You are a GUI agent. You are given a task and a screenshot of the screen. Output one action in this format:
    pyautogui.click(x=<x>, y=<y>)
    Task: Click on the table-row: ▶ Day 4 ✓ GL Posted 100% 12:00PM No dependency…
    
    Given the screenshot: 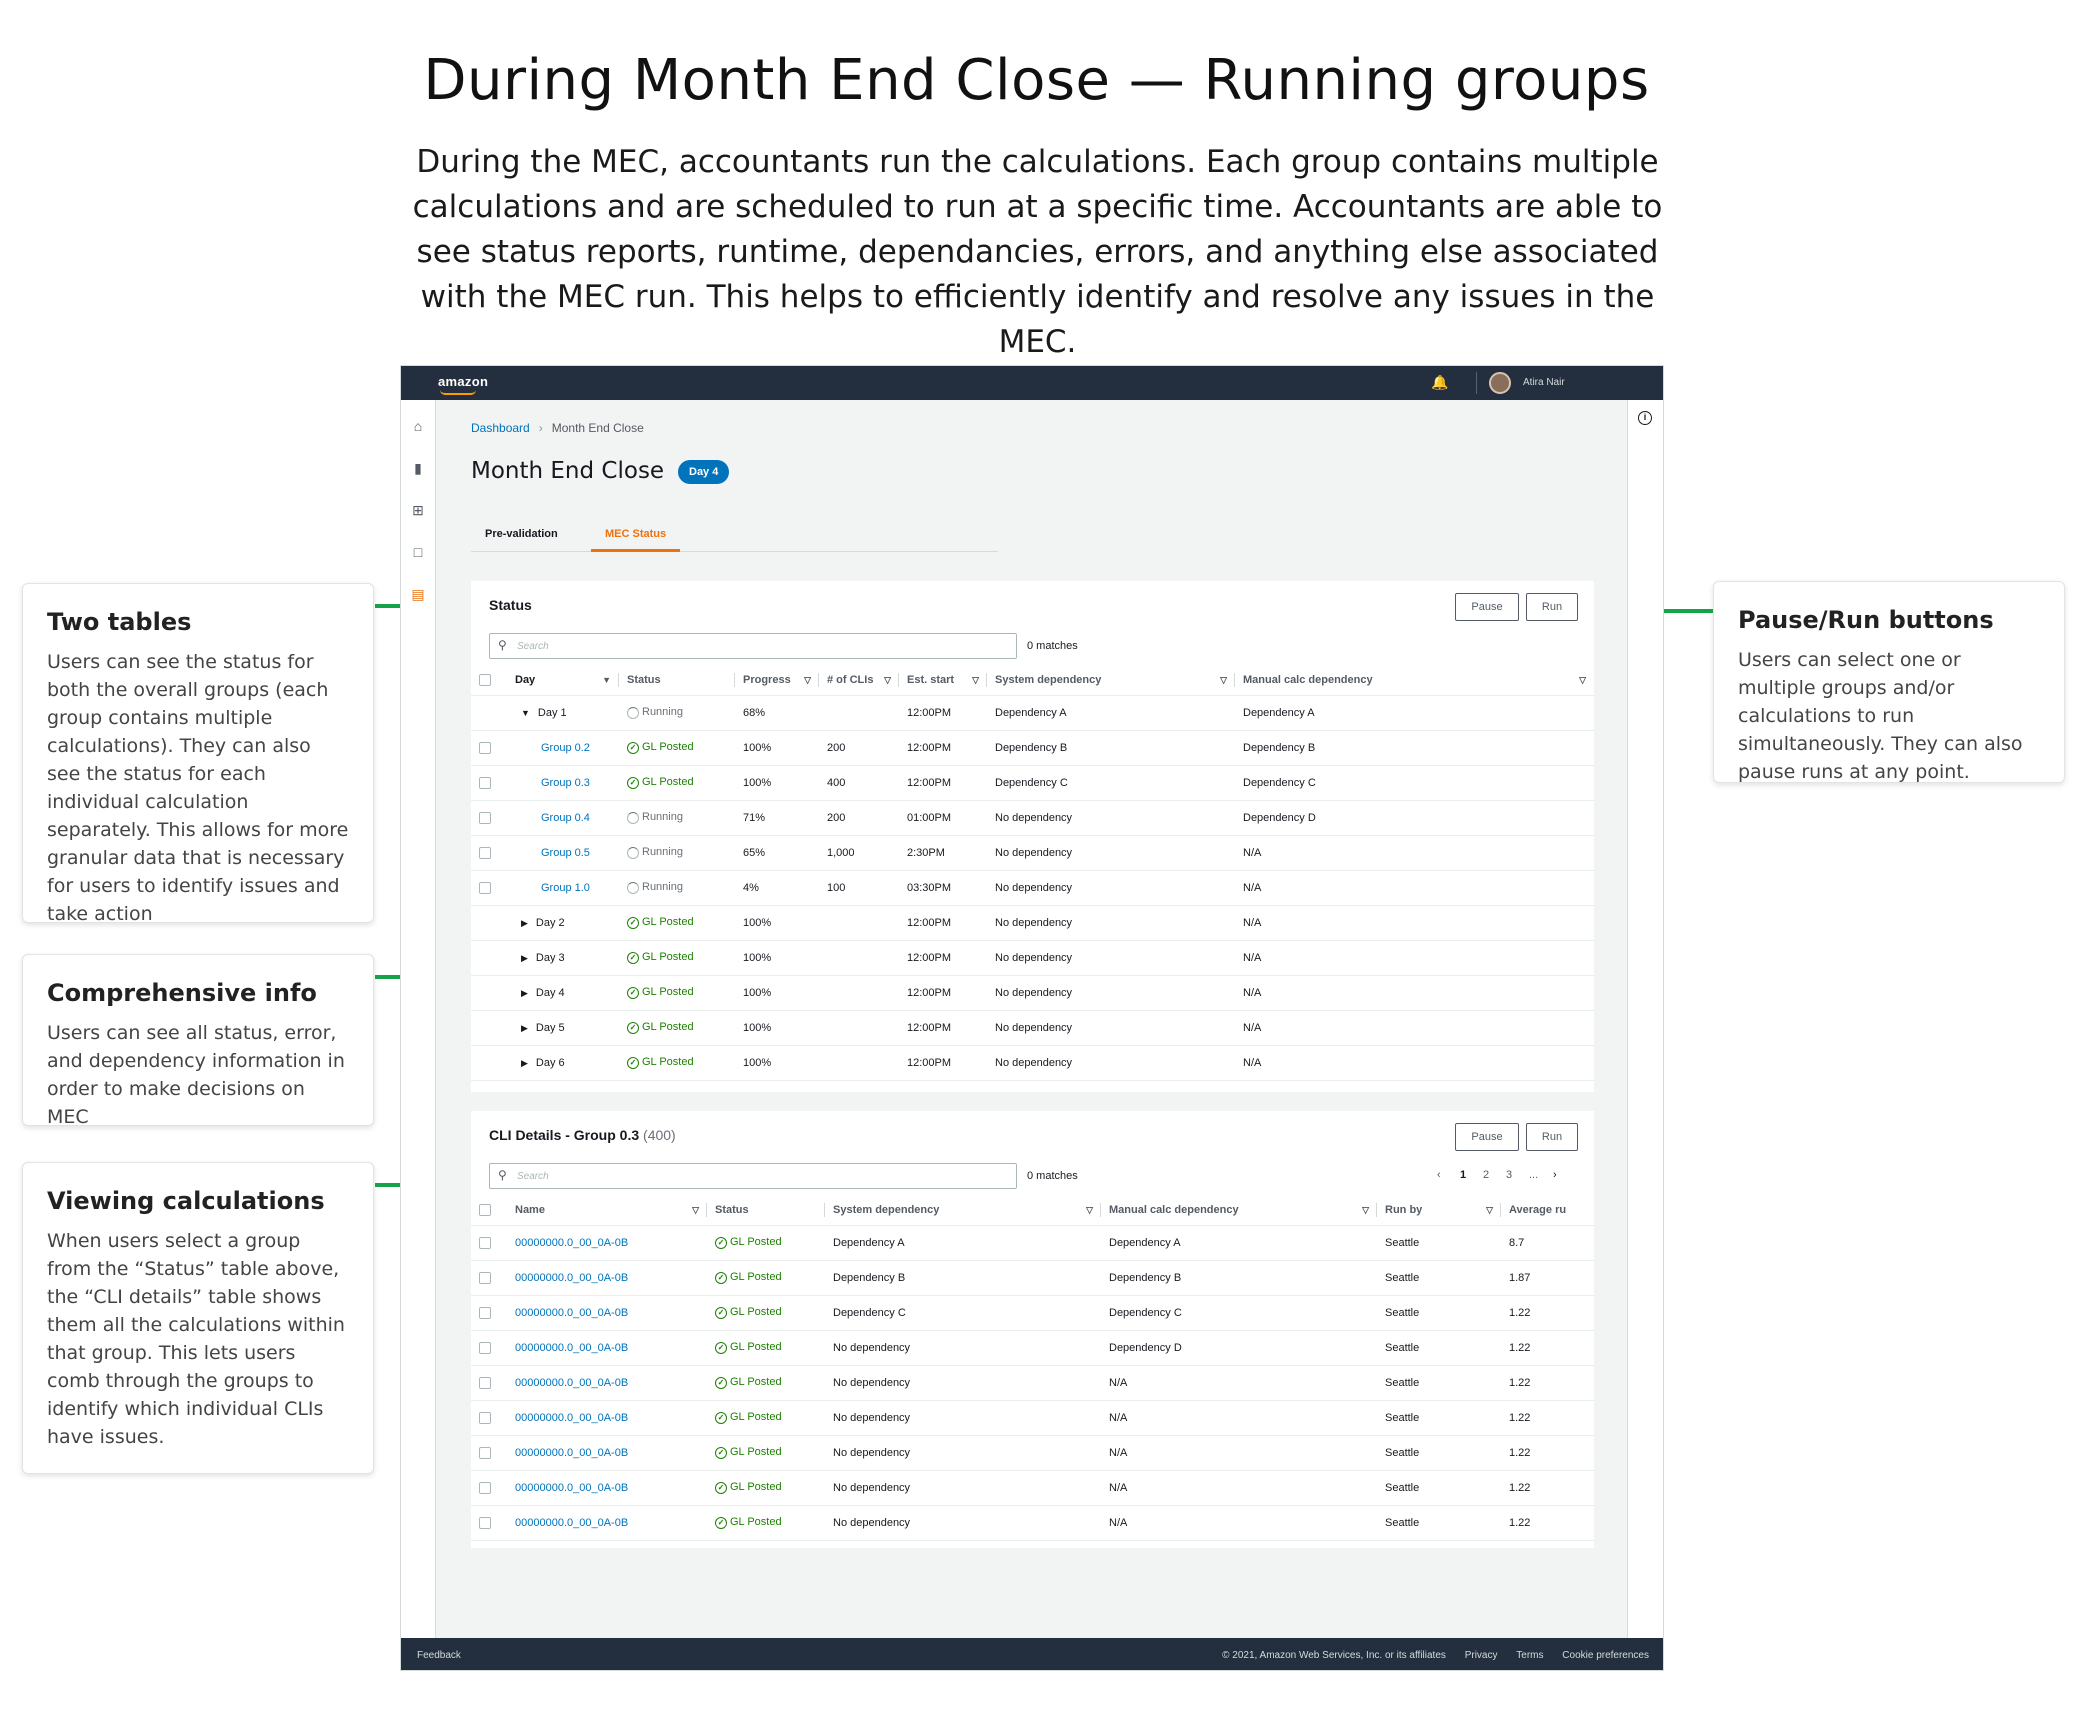 What is the action you would take?
    pyautogui.click(x=1032, y=993)
    